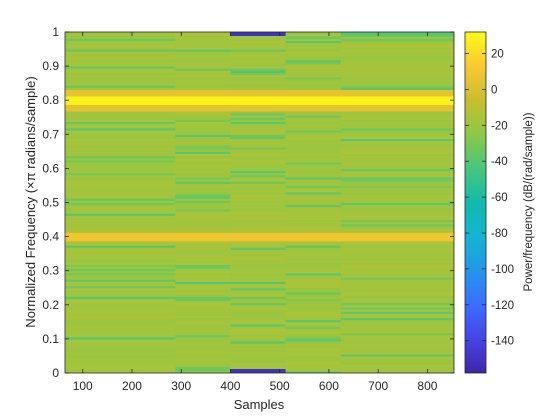 Image resolution: width=560 pixels, height=420 pixels. What do you see at coordinates (50, 237) in the screenshot?
I see `y-tick-label: 0.4` at bounding box center [50, 237].